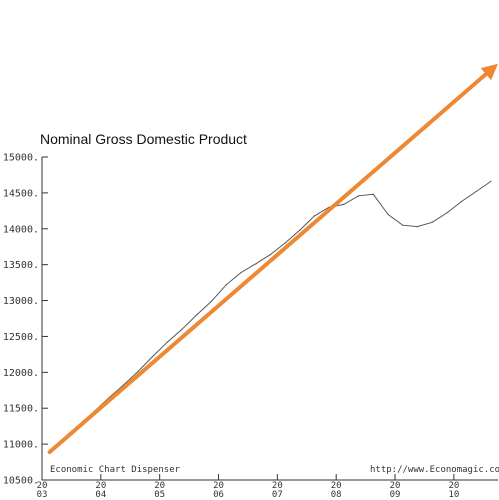 The height and width of the screenshot is (500, 499). What do you see at coordinates (21, 193) in the screenshot?
I see `y-tick-label: 14500.` at bounding box center [21, 193].